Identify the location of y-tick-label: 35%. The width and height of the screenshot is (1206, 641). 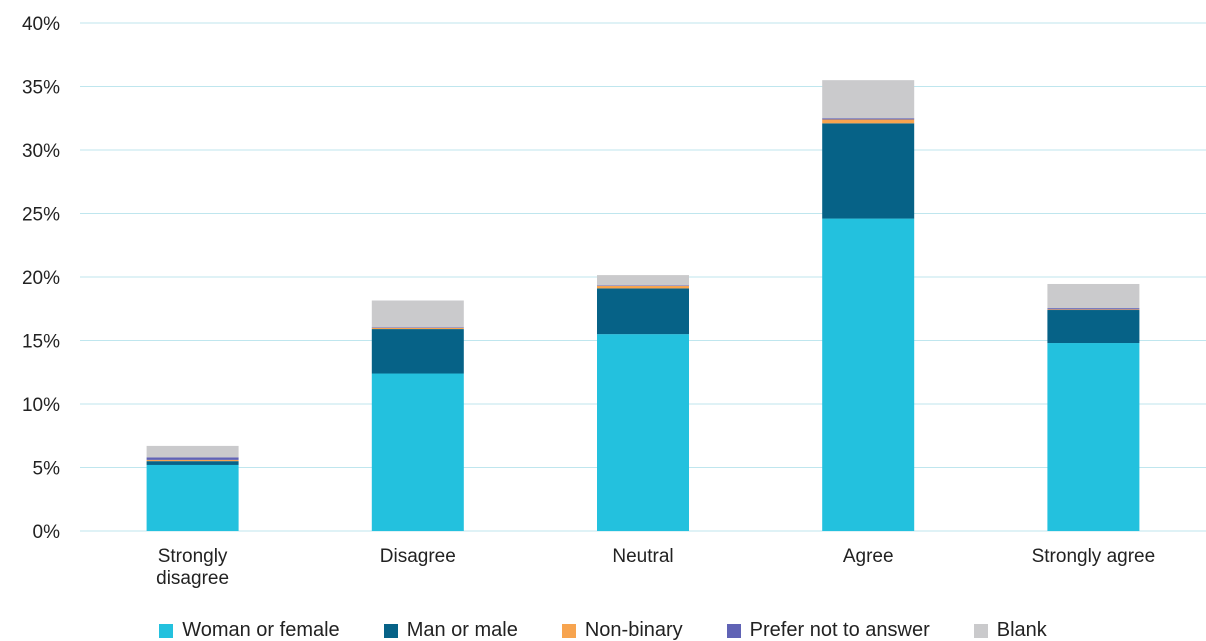
(41, 88).